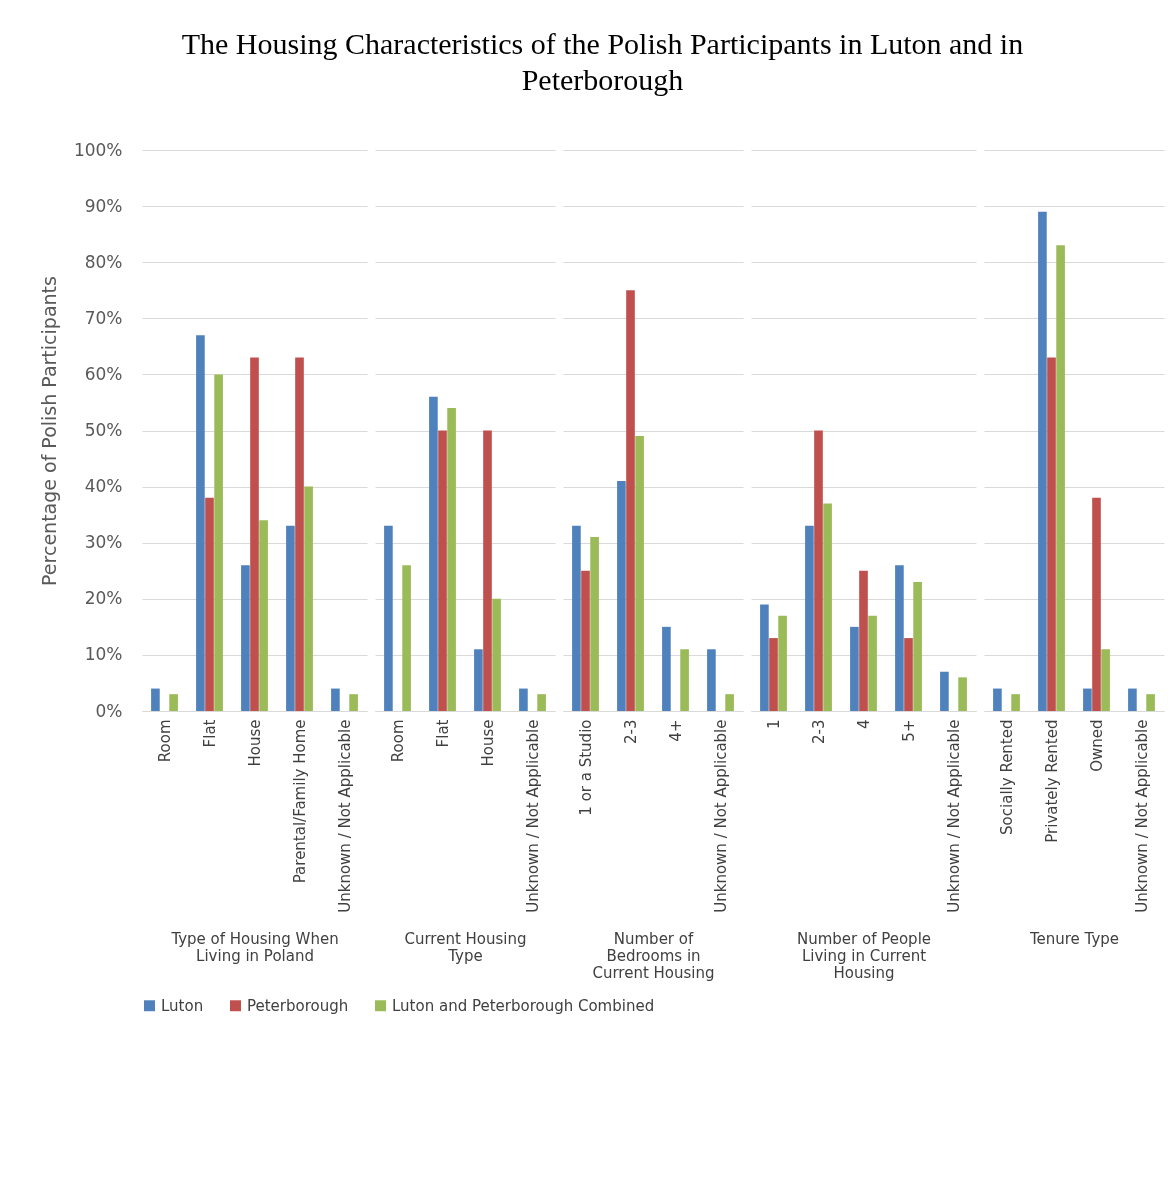  I want to click on x-tick-label: Socially Rented, so click(1007, 777).